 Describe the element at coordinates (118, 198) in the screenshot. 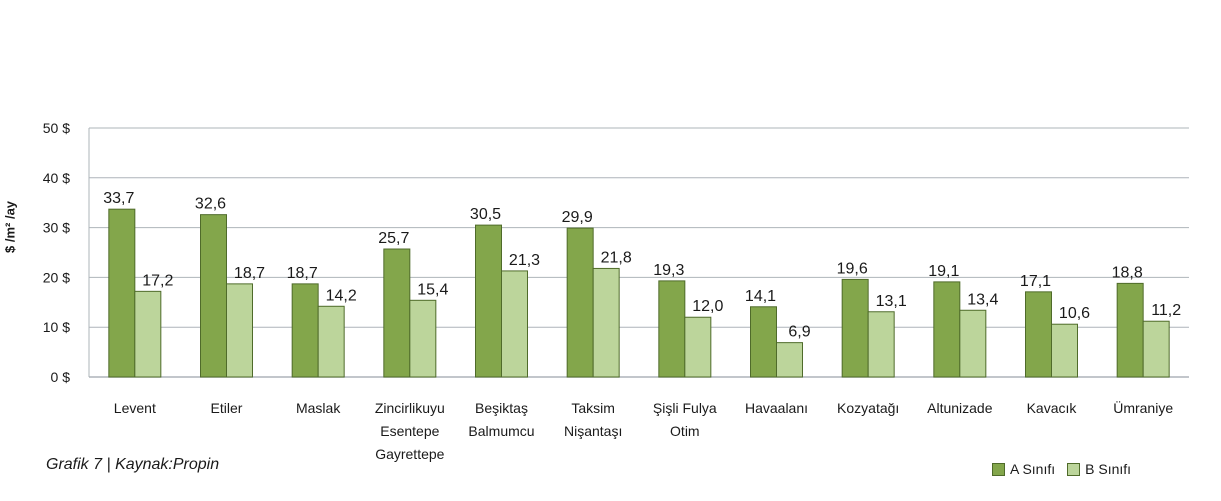

I see `data-label: 33,7` at that location.